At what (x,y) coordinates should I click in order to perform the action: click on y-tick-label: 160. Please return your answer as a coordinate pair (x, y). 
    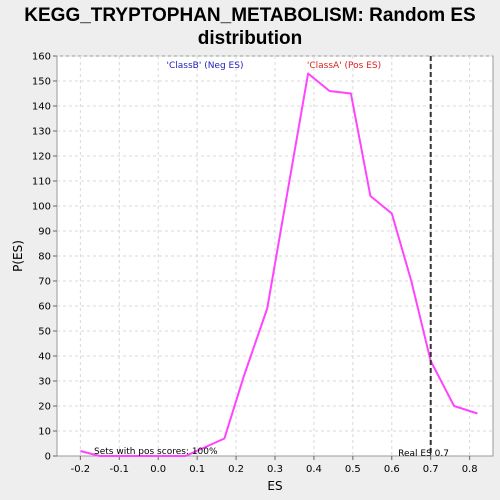
    Looking at the image, I should click on (41, 57).